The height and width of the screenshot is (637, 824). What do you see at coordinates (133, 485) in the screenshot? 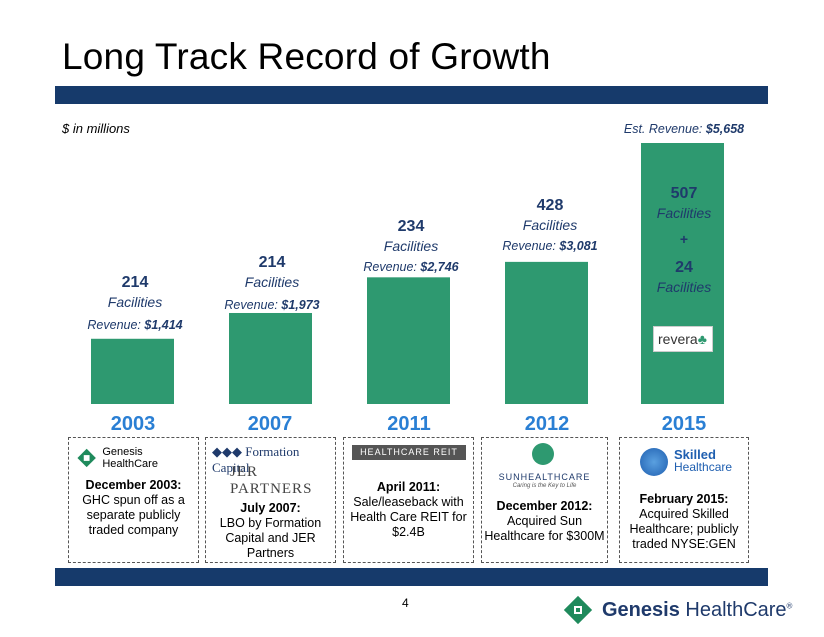
I see `card-heading: December 2003:` at bounding box center [133, 485].